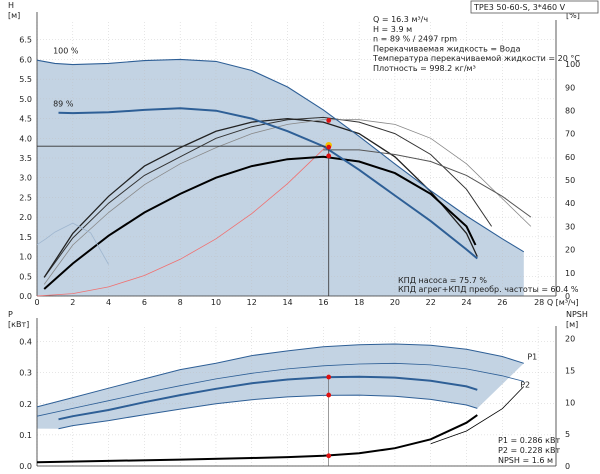  I want to click on info-line: H = 3.9 м, so click(392, 29).